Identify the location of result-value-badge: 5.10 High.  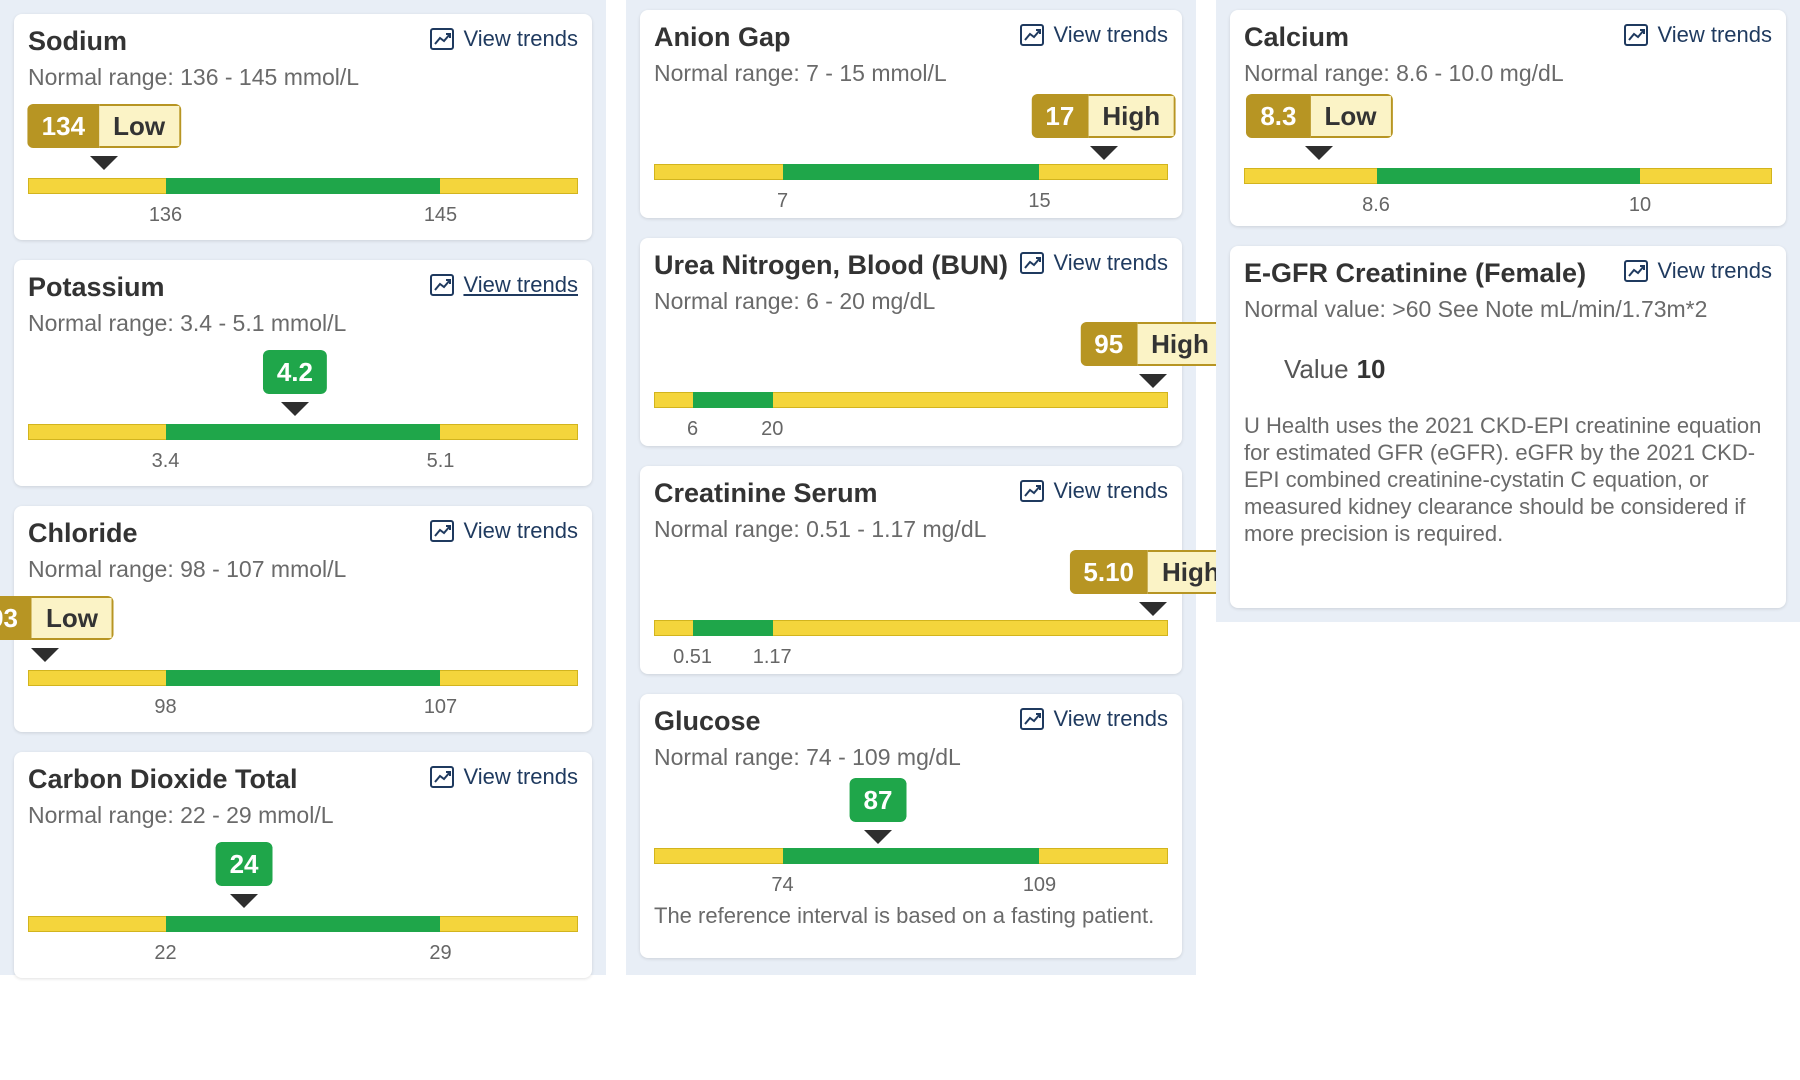
(1152, 572).